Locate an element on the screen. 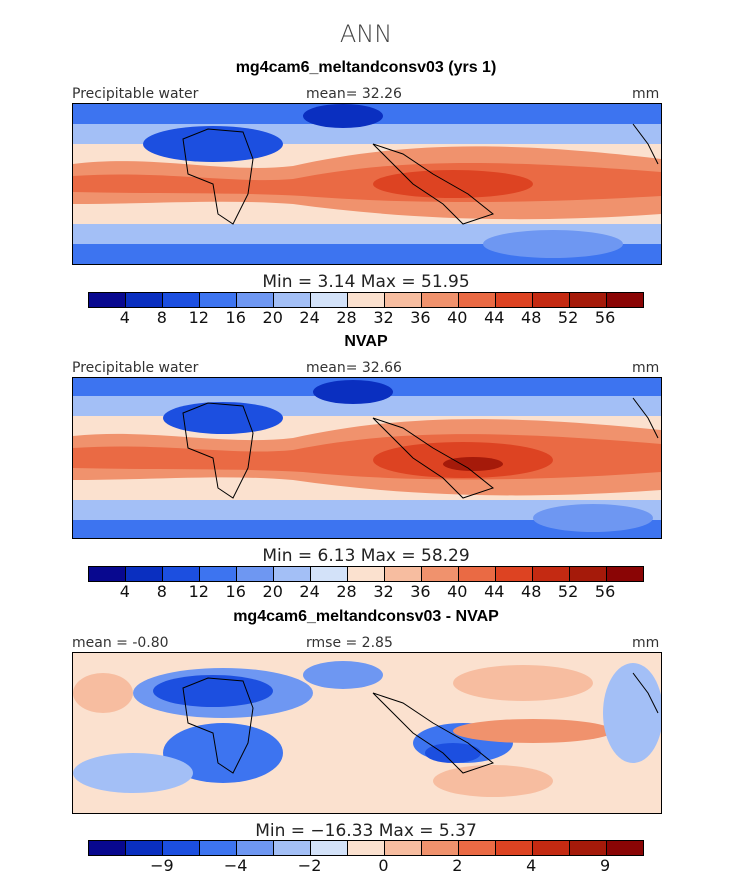  panel-2-colorbar is located at coordinates (366, 574).